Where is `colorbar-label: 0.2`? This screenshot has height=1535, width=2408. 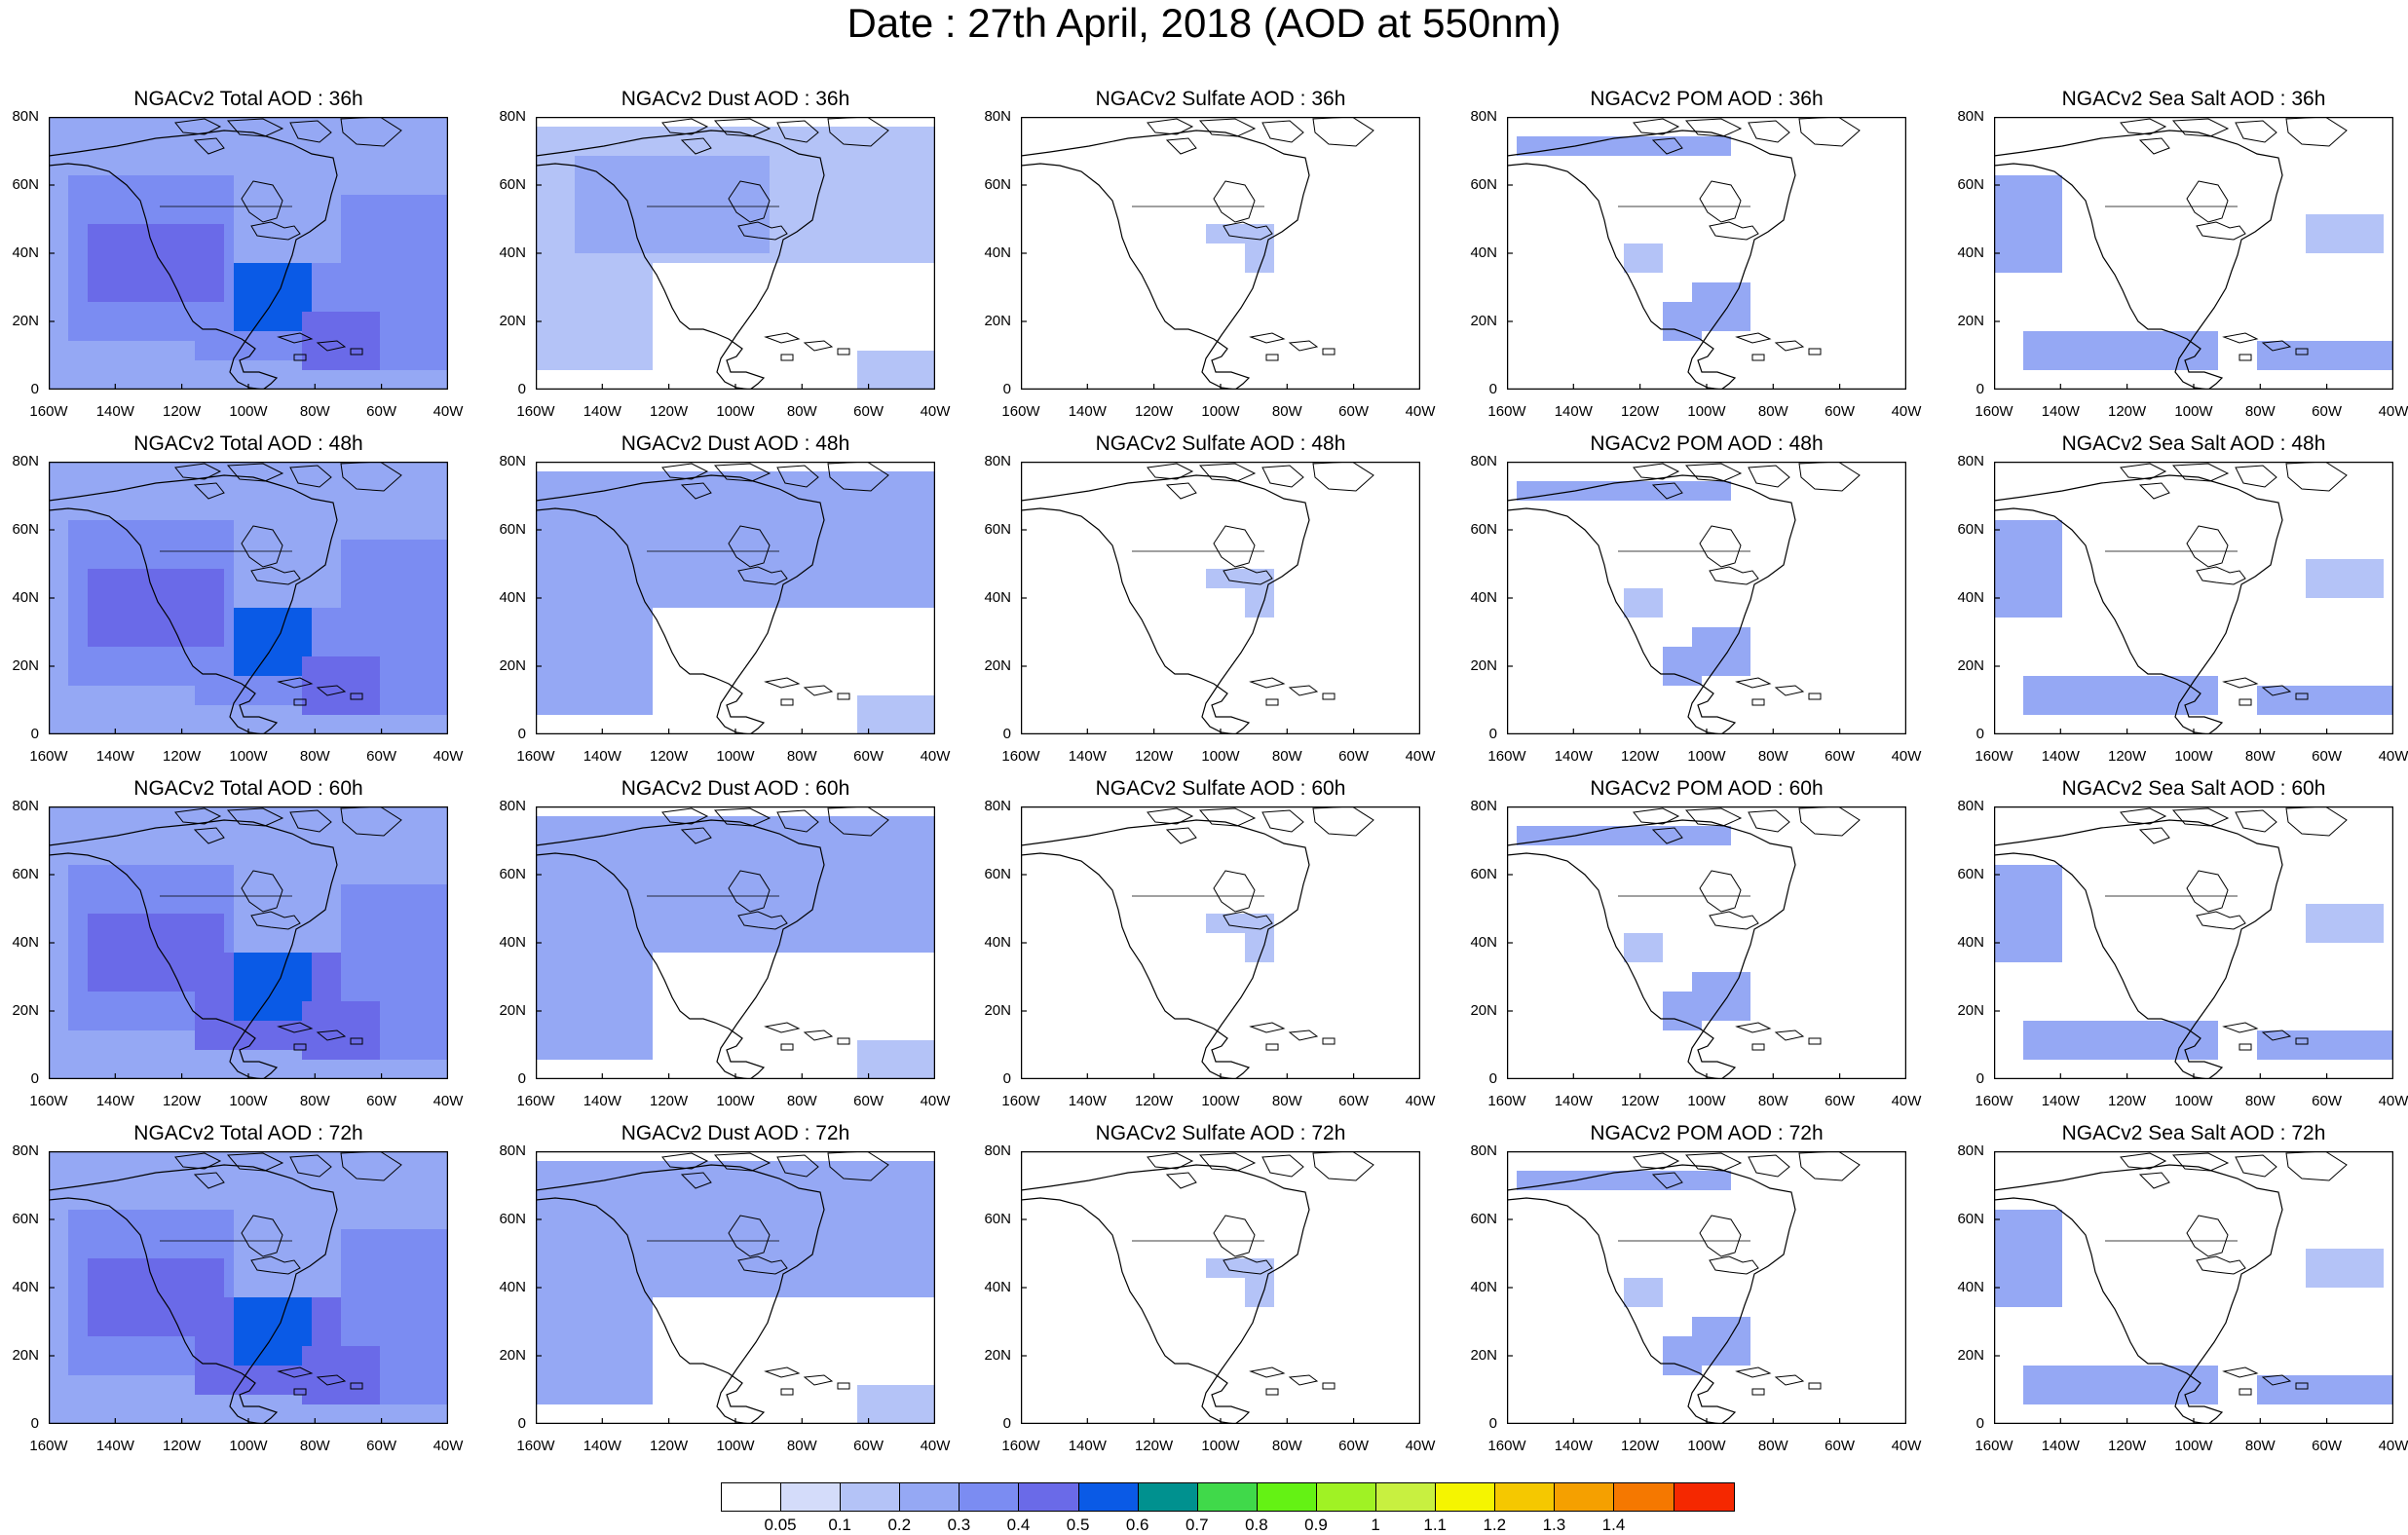
colorbar-label: 0.2 is located at coordinates (899, 1525).